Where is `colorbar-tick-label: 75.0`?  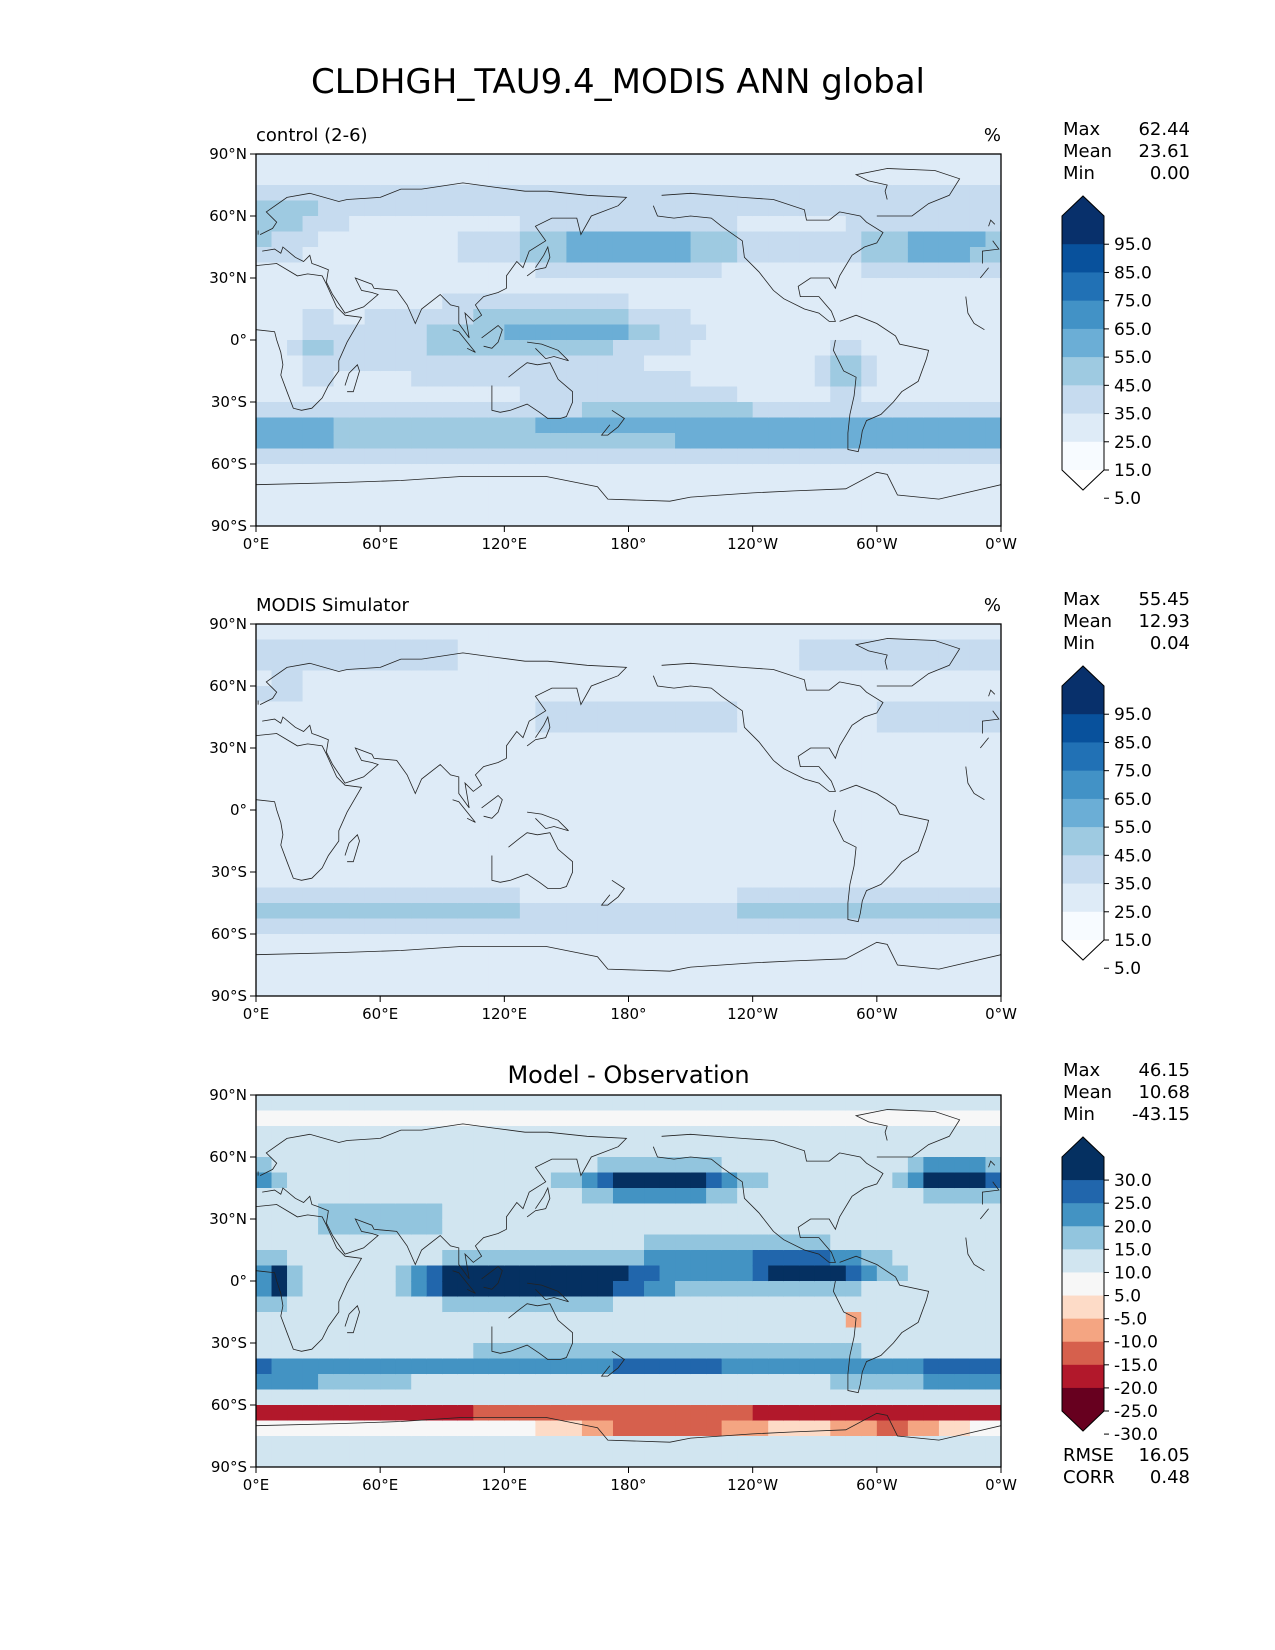 colorbar-tick-label: 75.0 is located at coordinates (1133, 302).